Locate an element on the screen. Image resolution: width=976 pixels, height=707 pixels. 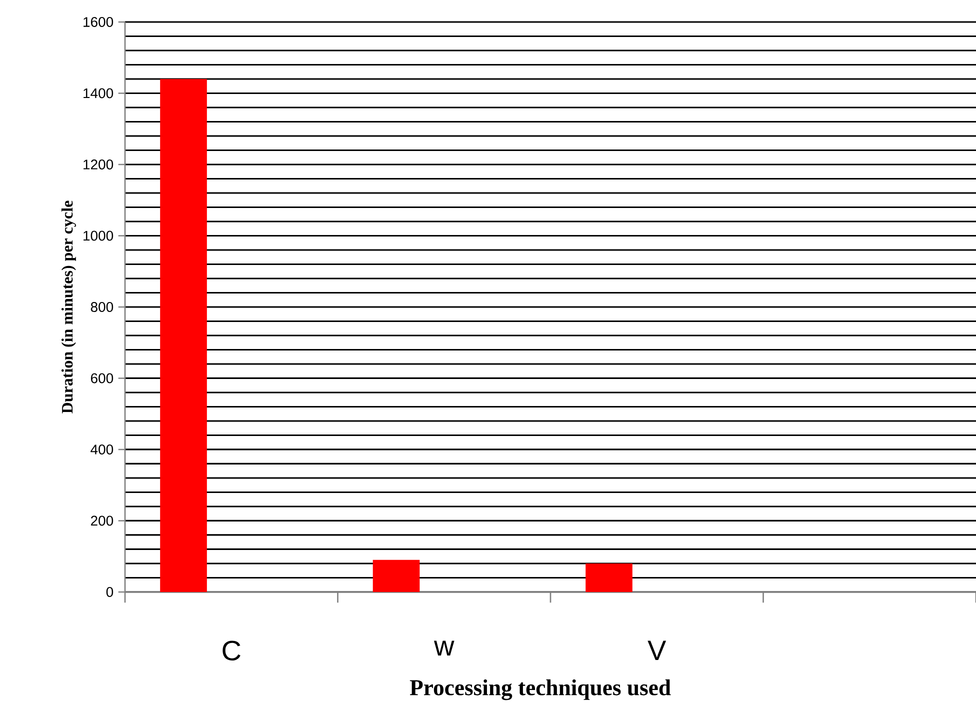
x-tick-label: V is located at coordinates (657, 650).